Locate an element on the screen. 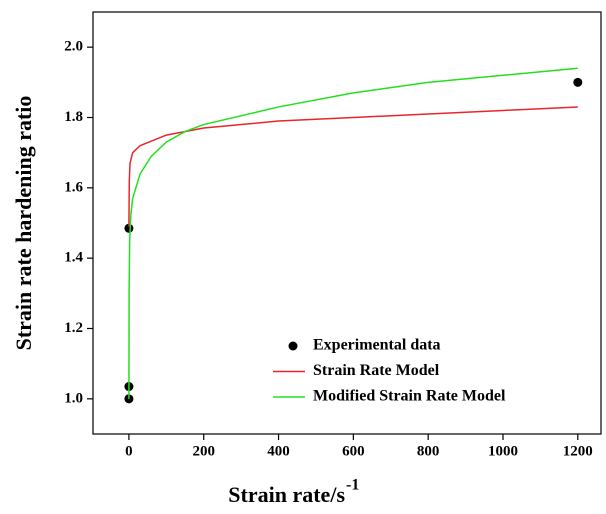  x-tick-label: 0 is located at coordinates (129, 451).